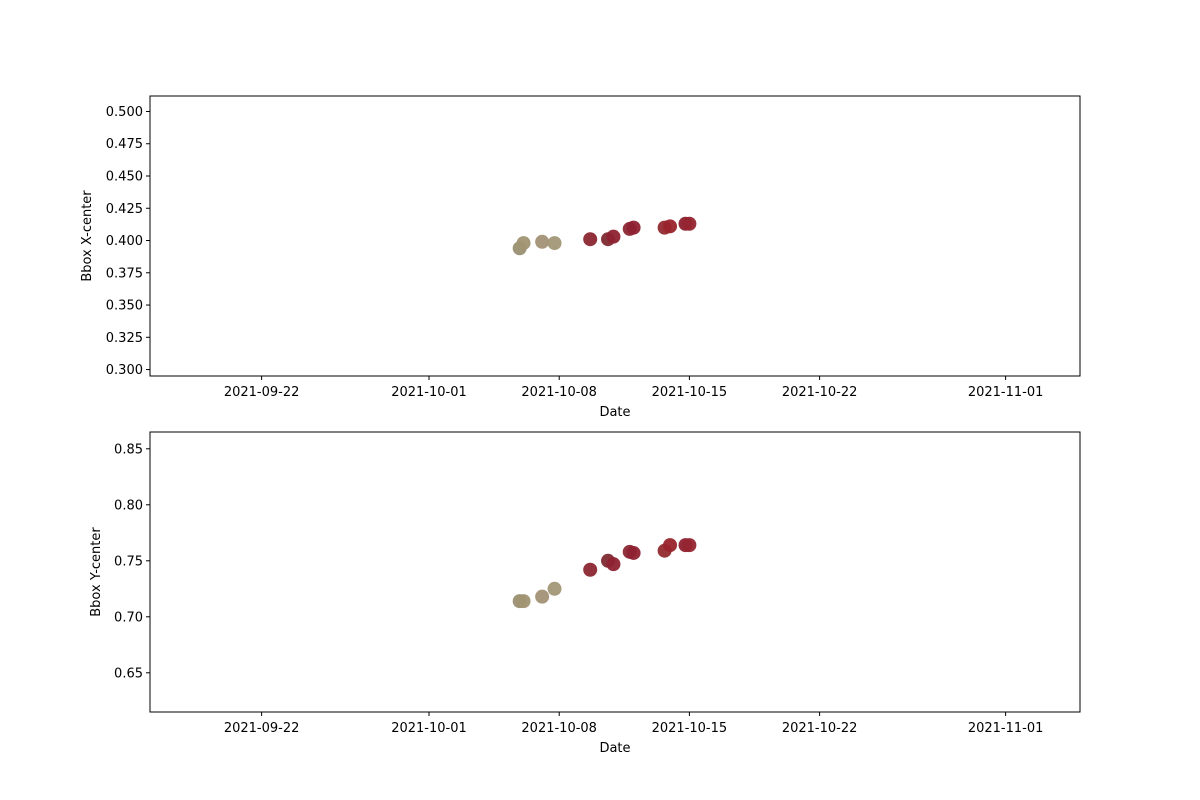 The width and height of the screenshot is (1200, 800). I want to click on y-center-x-tick-label: 2021-11-01, so click(1006, 728).